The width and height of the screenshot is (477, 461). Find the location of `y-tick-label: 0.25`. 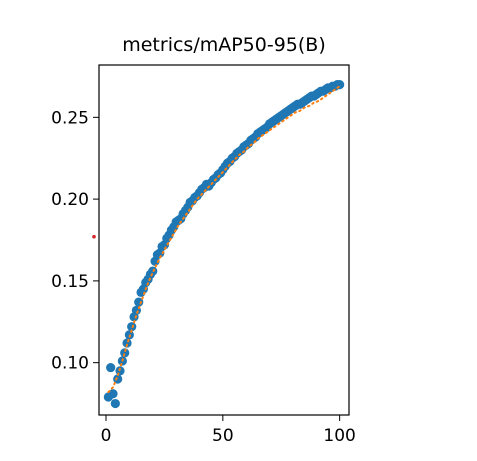

y-tick-label: 0.25 is located at coordinates (70, 118).